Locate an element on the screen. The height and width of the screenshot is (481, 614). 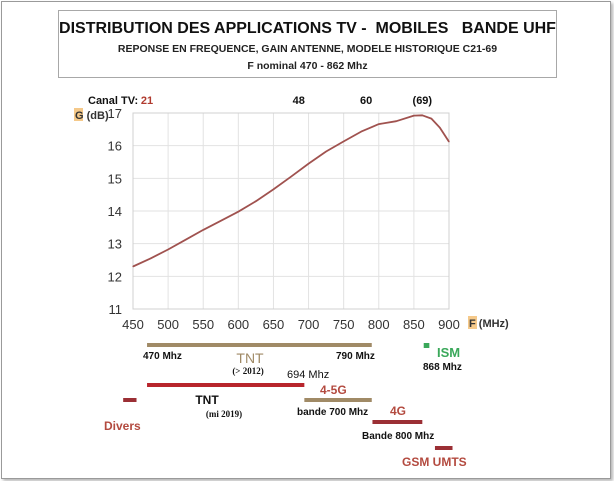
y-tick-label: 16 is located at coordinates (115, 146).